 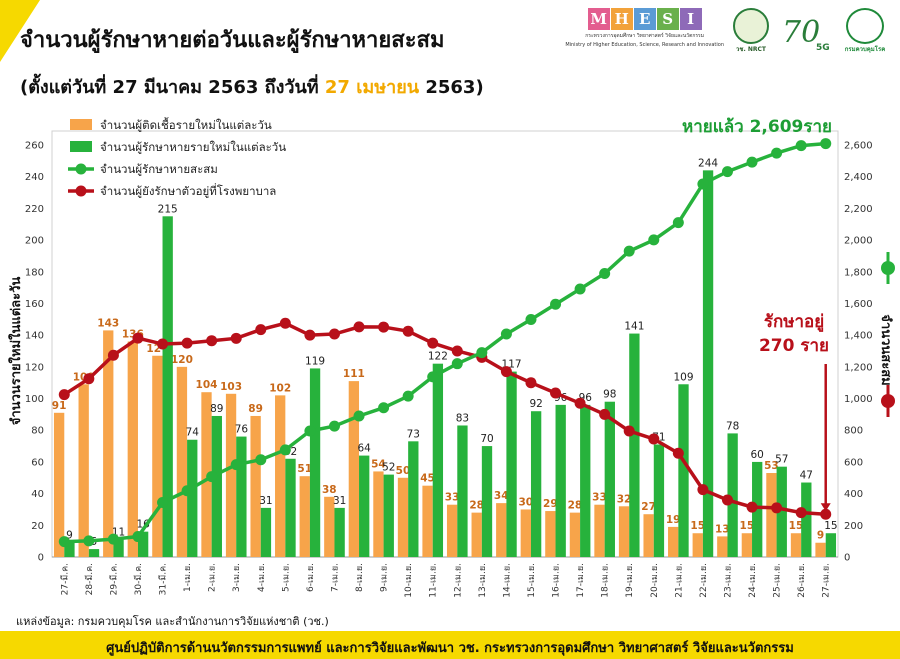 What do you see at coordinates (753, 580) in the screenshot?
I see `x-tick-label: 24-เม.ย.` at bounding box center [753, 580].